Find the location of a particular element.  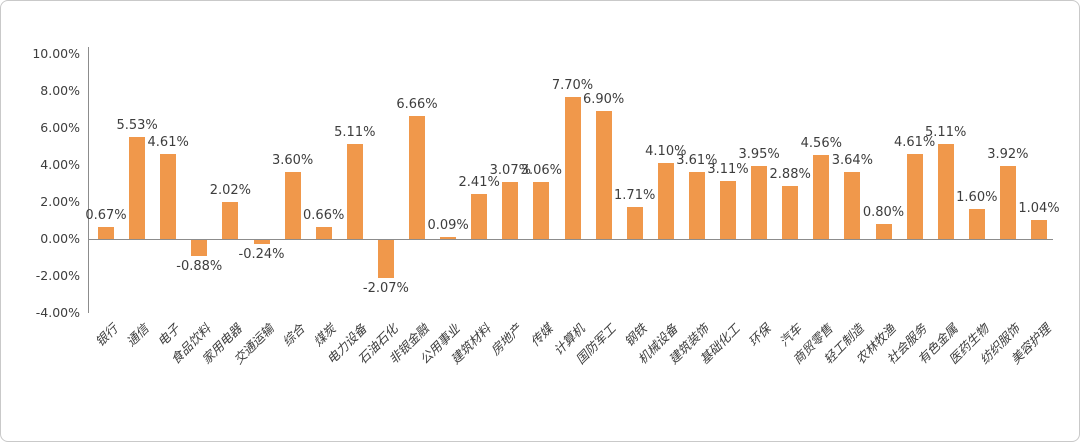

data-label: 3.60% is located at coordinates (292, 161).